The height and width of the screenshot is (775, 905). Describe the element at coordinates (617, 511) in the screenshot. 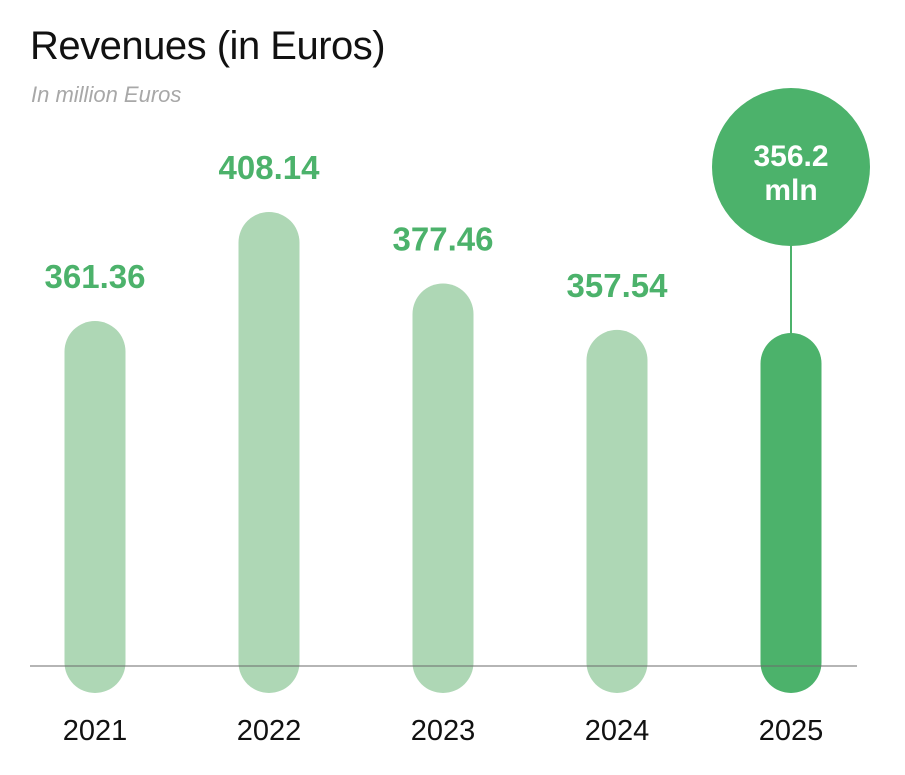

I see `bar-2024` at that location.